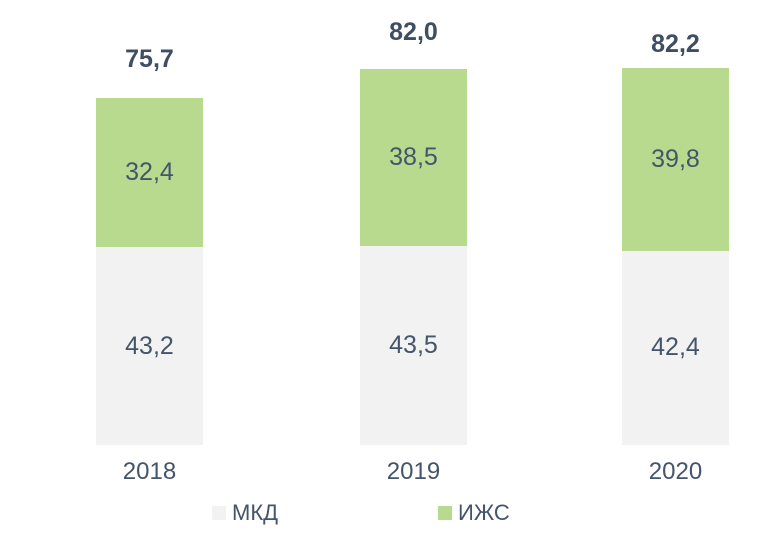  What do you see at coordinates (675, 44) in the screenshot?
I see `bar-total-label: 82,2` at bounding box center [675, 44].